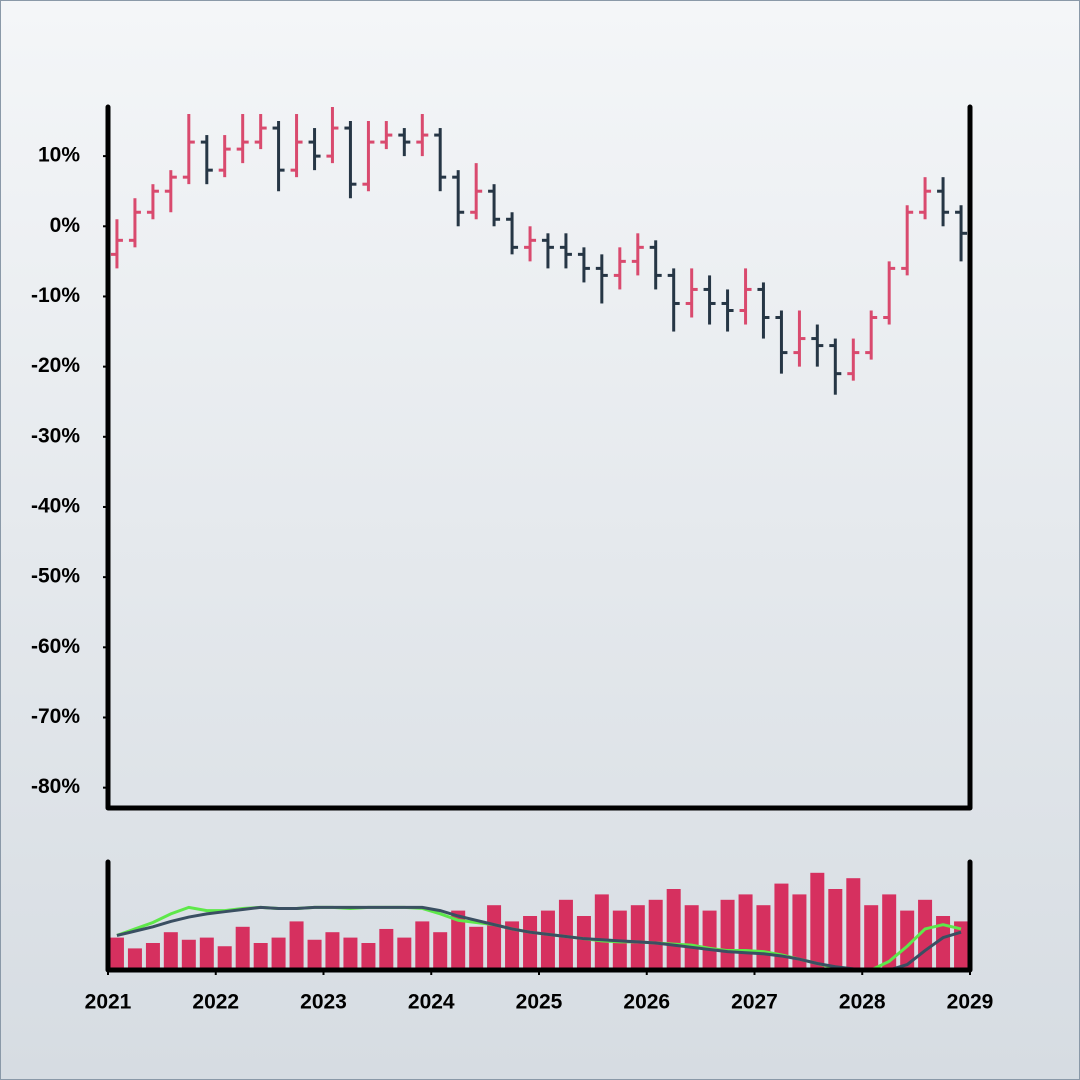 This screenshot has width=1080, height=1080. I want to click on y-tick-label: -80%, so click(55, 786).